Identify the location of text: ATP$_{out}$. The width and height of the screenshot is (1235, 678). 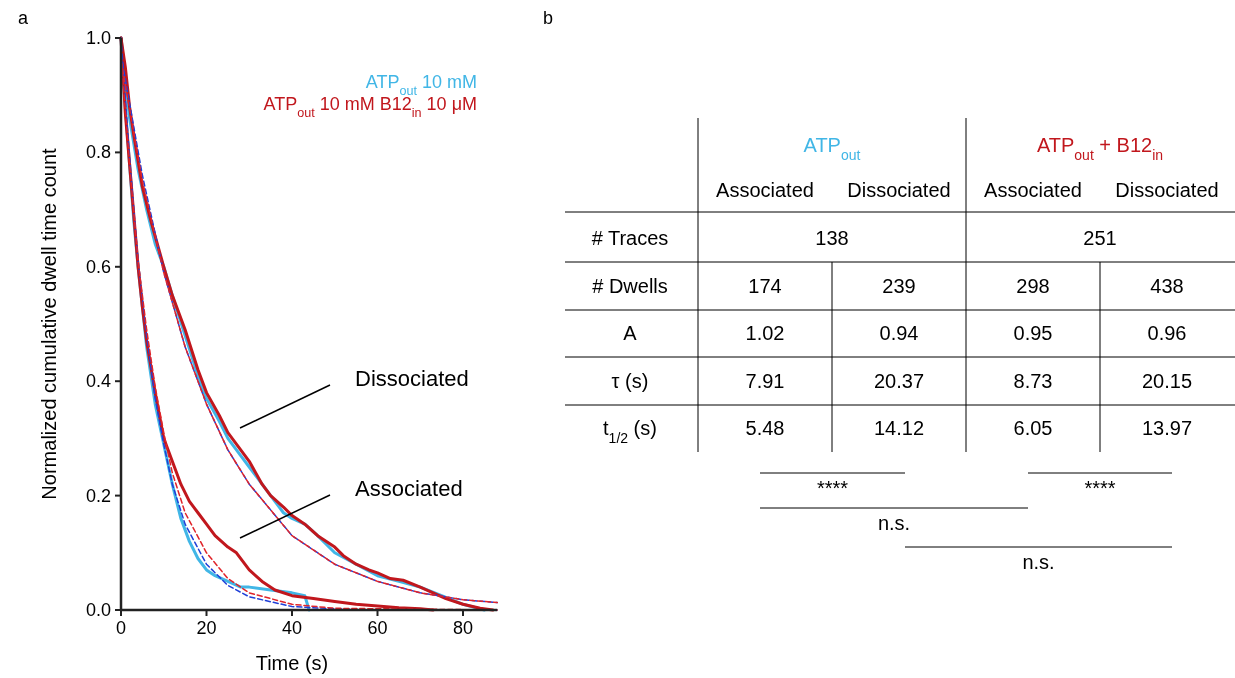
(832, 148).